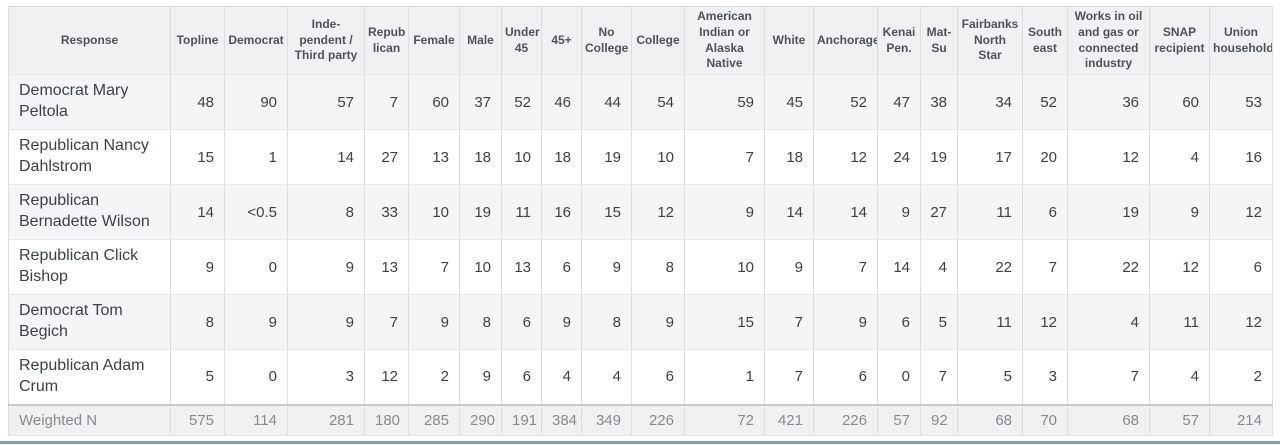  What do you see at coordinates (386, 40) in the screenshot?
I see `column-header: Repub lican` at bounding box center [386, 40].